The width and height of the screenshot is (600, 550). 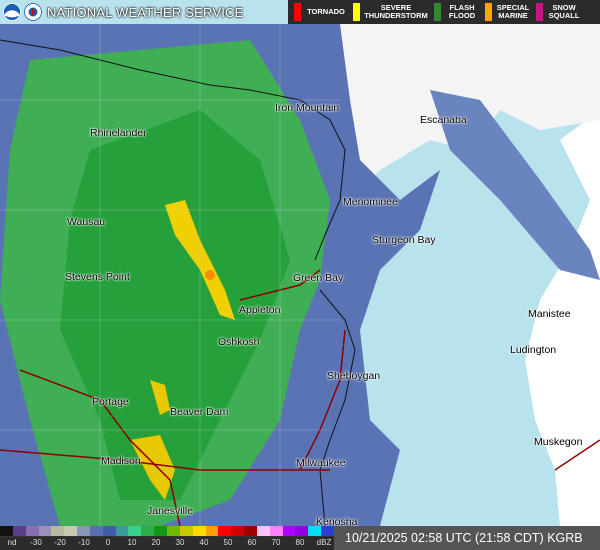 What do you see at coordinates (260, 310) in the screenshot?
I see `city-label: Appleton` at bounding box center [260, 310].